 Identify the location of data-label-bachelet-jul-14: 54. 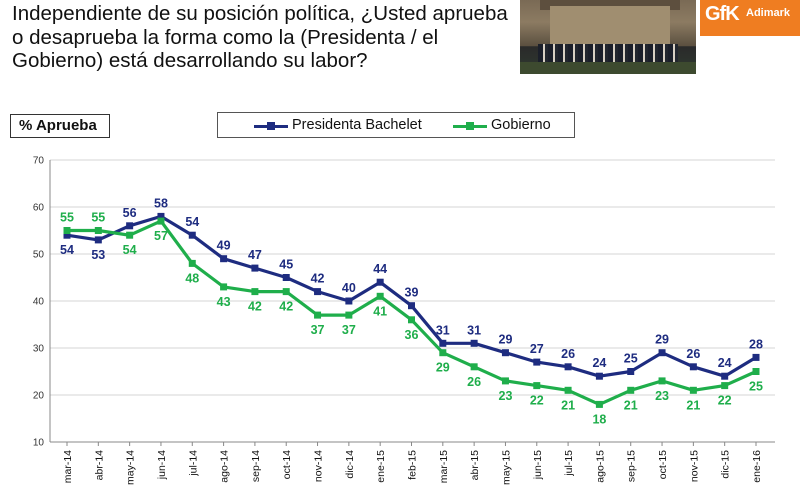
(192, 222).